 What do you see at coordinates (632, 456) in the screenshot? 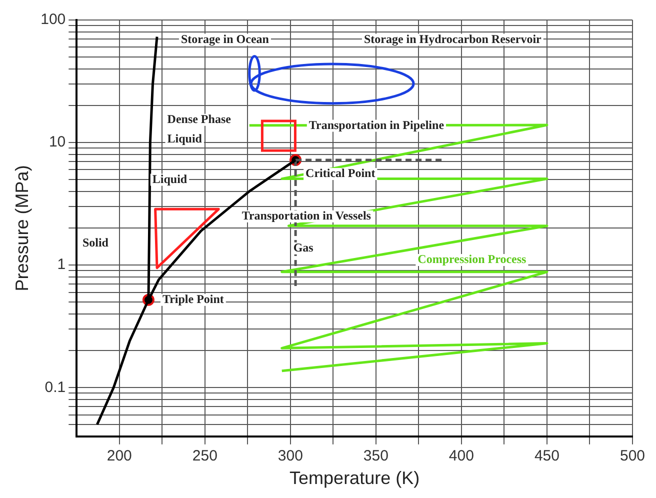
I see `x-tick-label: 500` at bounding box center [632, 456].